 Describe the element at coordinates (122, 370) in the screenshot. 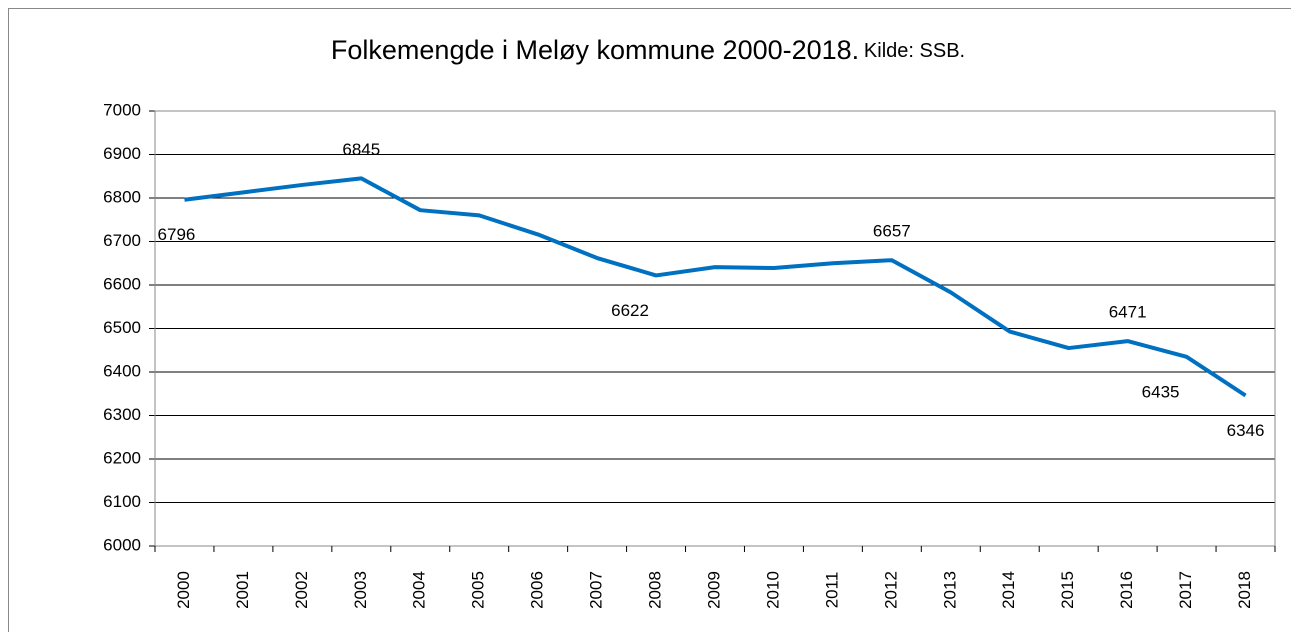

I see `y-tick-label: 6400` at that location.